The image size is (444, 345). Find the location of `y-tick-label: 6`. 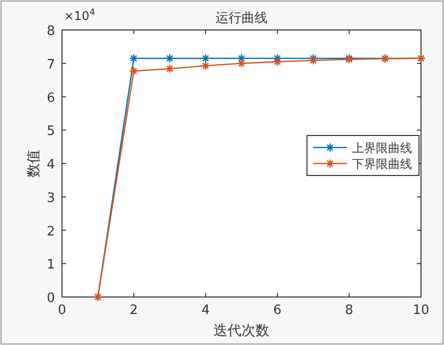

y-tick-label: 6 is located at coordinates (50, 98).